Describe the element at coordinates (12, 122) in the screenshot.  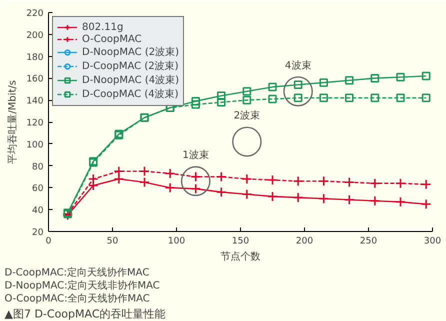
I see `y-axis-title: 平均吞吐量/Mbit/s` at that location.